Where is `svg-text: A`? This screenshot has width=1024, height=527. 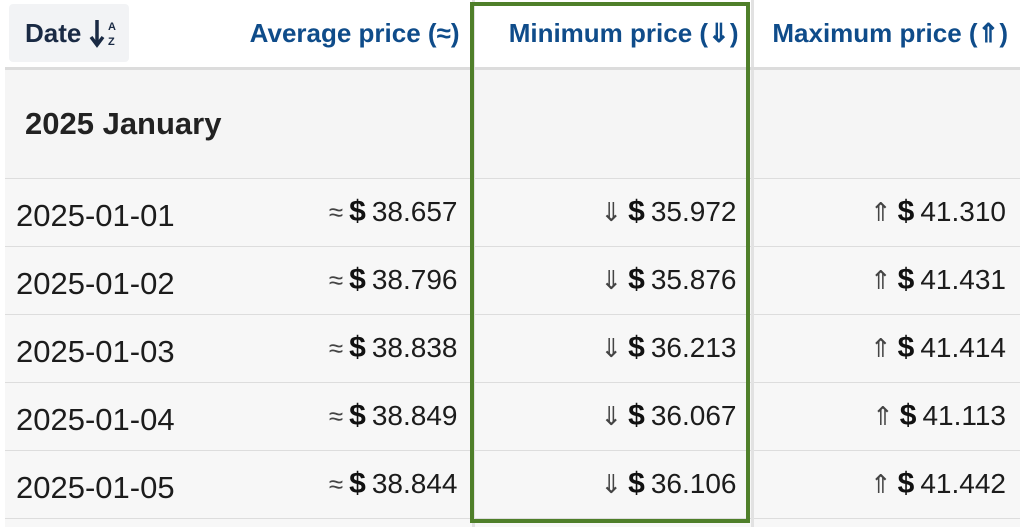
svg-text: A is located at coordinates (112, 27).